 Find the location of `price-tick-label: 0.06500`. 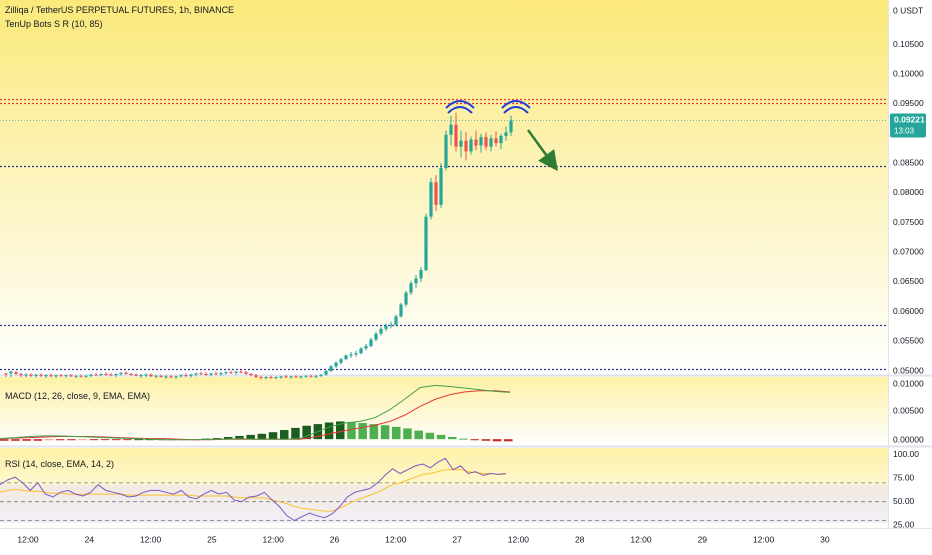

price-tick-label: 0.06500 is located at coordinates (908, 281).